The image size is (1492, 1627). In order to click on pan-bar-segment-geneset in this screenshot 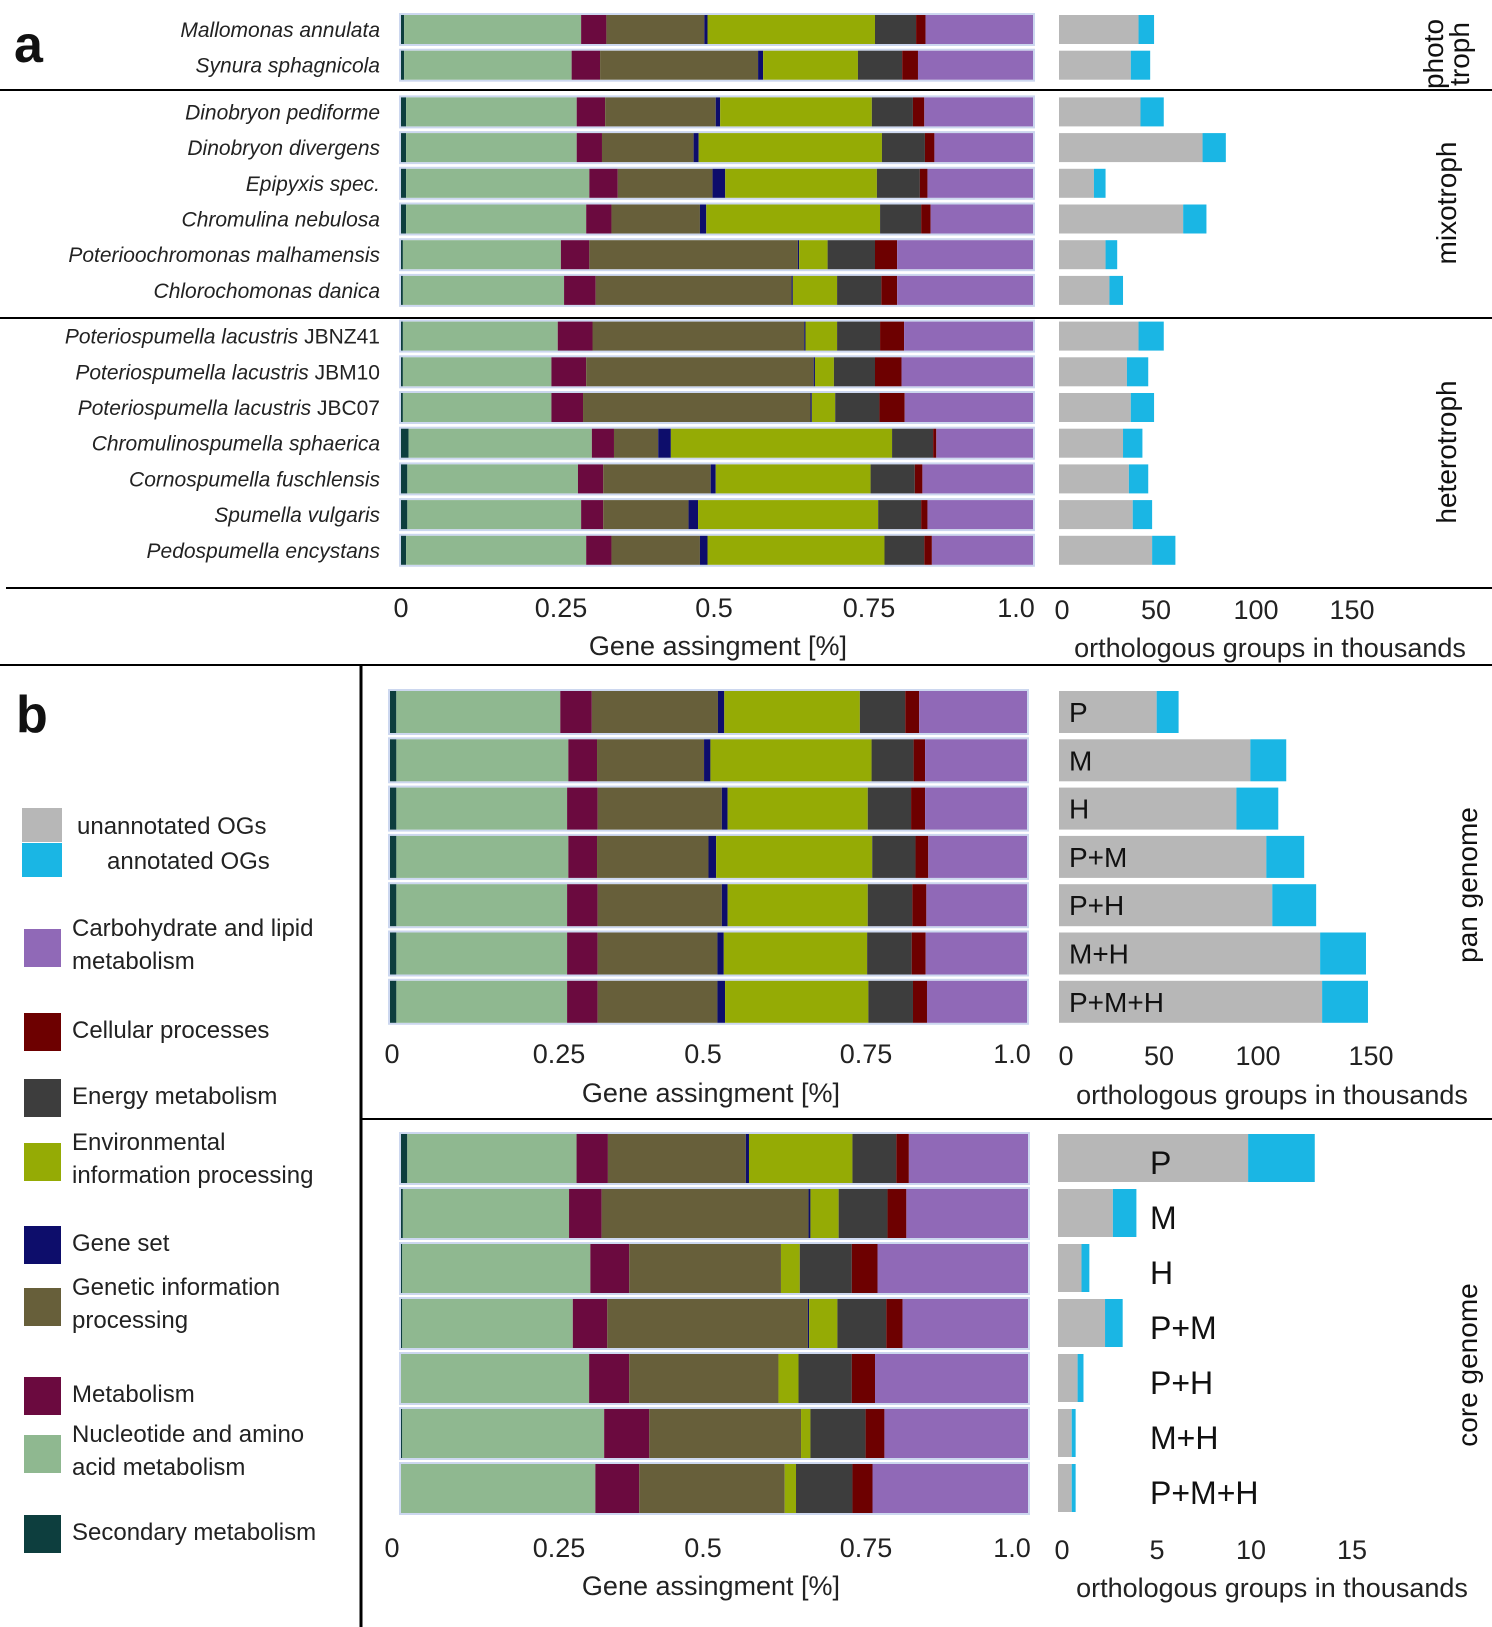, I will do `click(724, 808)`.